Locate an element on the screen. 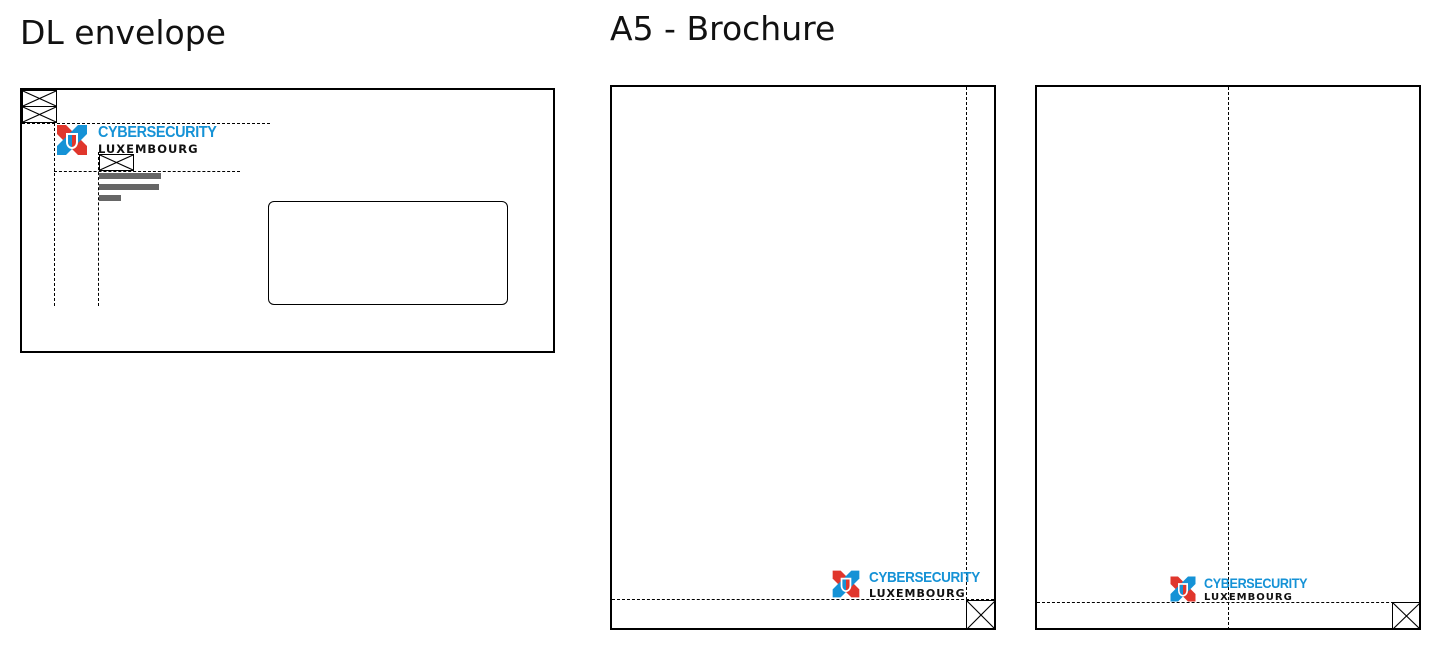 This screenshot has height=650, width=1440. envelope-address-window is located at coordinates (388, 253).